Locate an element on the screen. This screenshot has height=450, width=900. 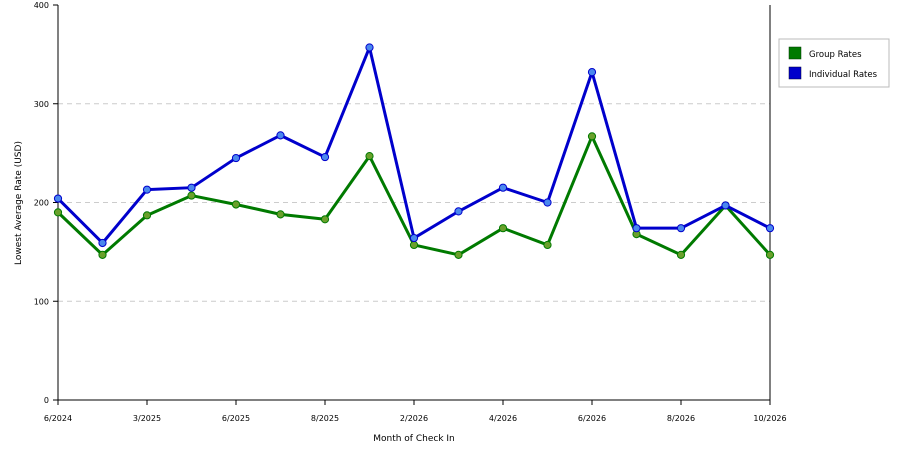
legend-label-individual-rates: Individual Rates is located at coordinates (843, 75).